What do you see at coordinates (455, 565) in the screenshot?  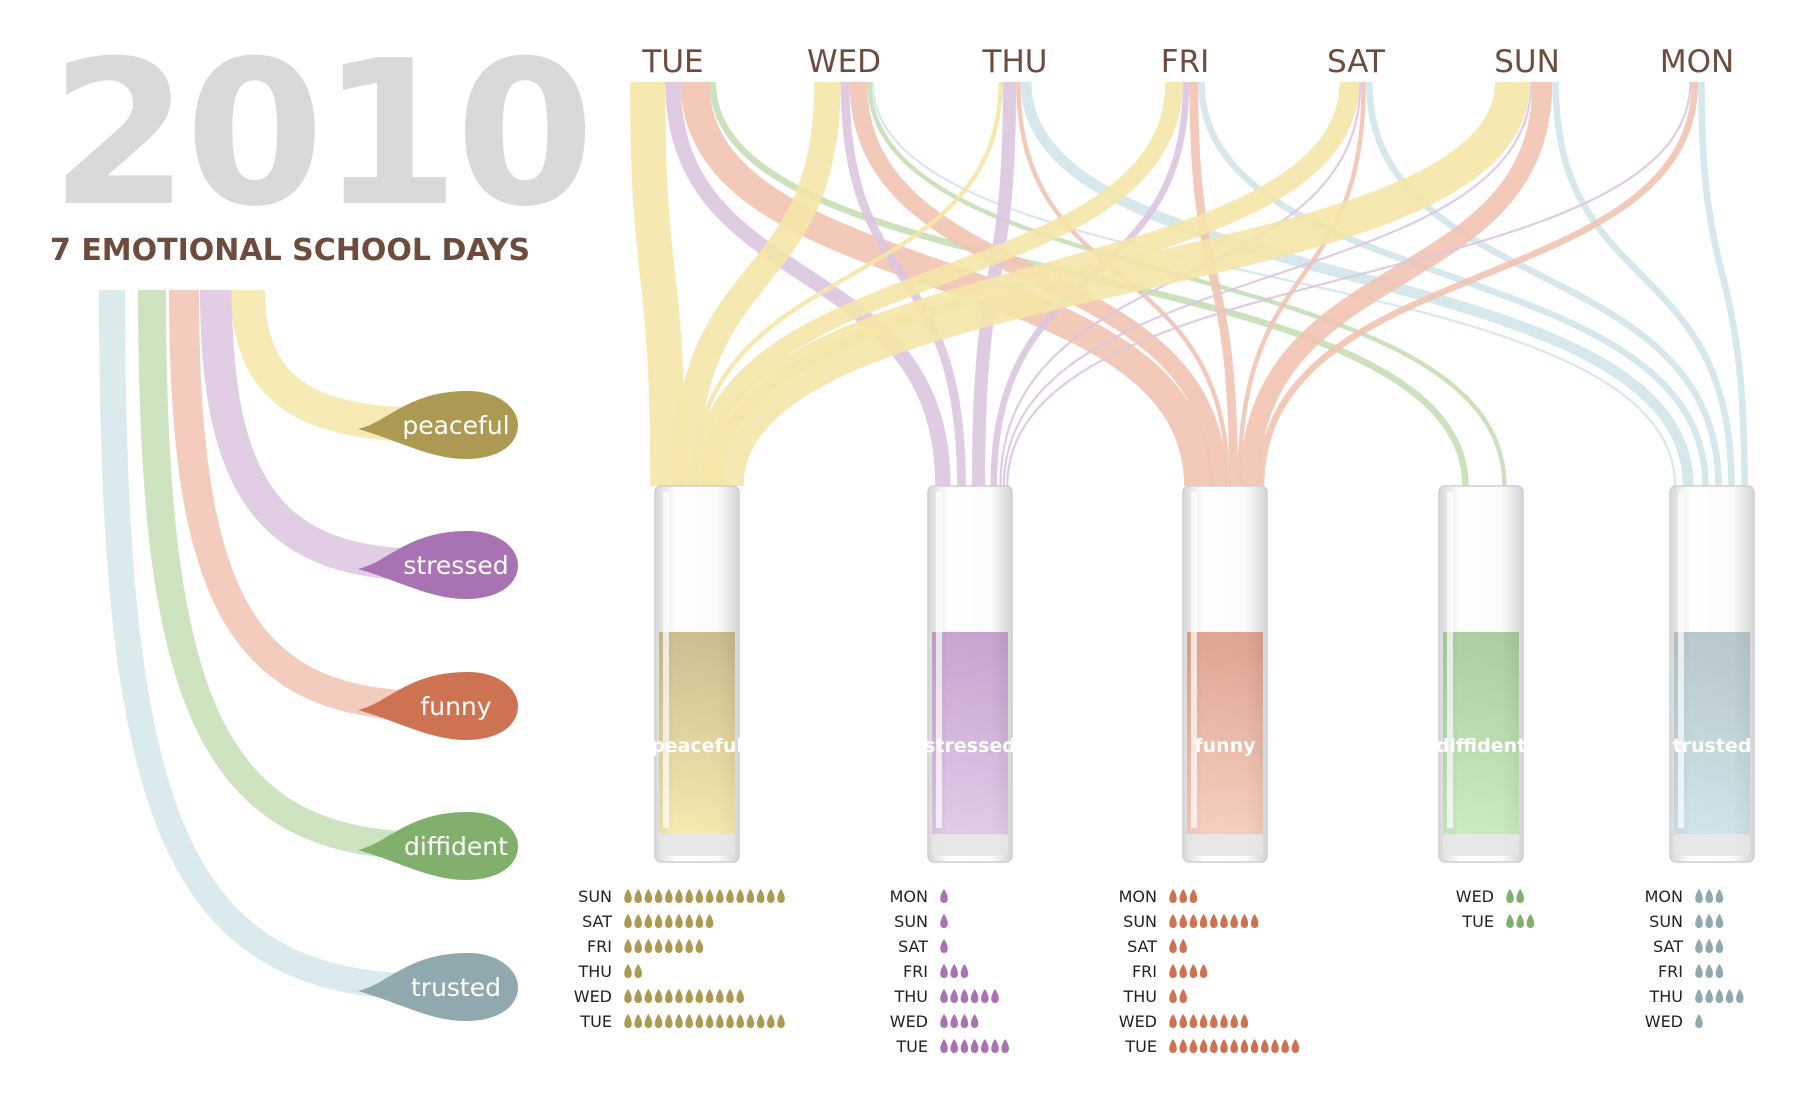 I see `legend-label-stressed: stressed` at bounding box center [455, 565].